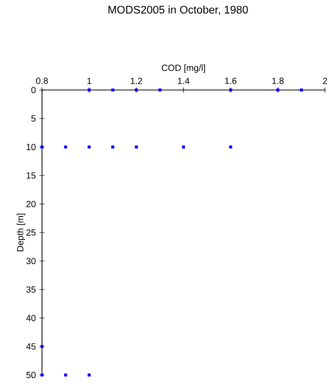  What do you see at coordinates (231, 81) in the screenshot?
I see `x-tick-label: 1.6` at bounding box center [231, 81].